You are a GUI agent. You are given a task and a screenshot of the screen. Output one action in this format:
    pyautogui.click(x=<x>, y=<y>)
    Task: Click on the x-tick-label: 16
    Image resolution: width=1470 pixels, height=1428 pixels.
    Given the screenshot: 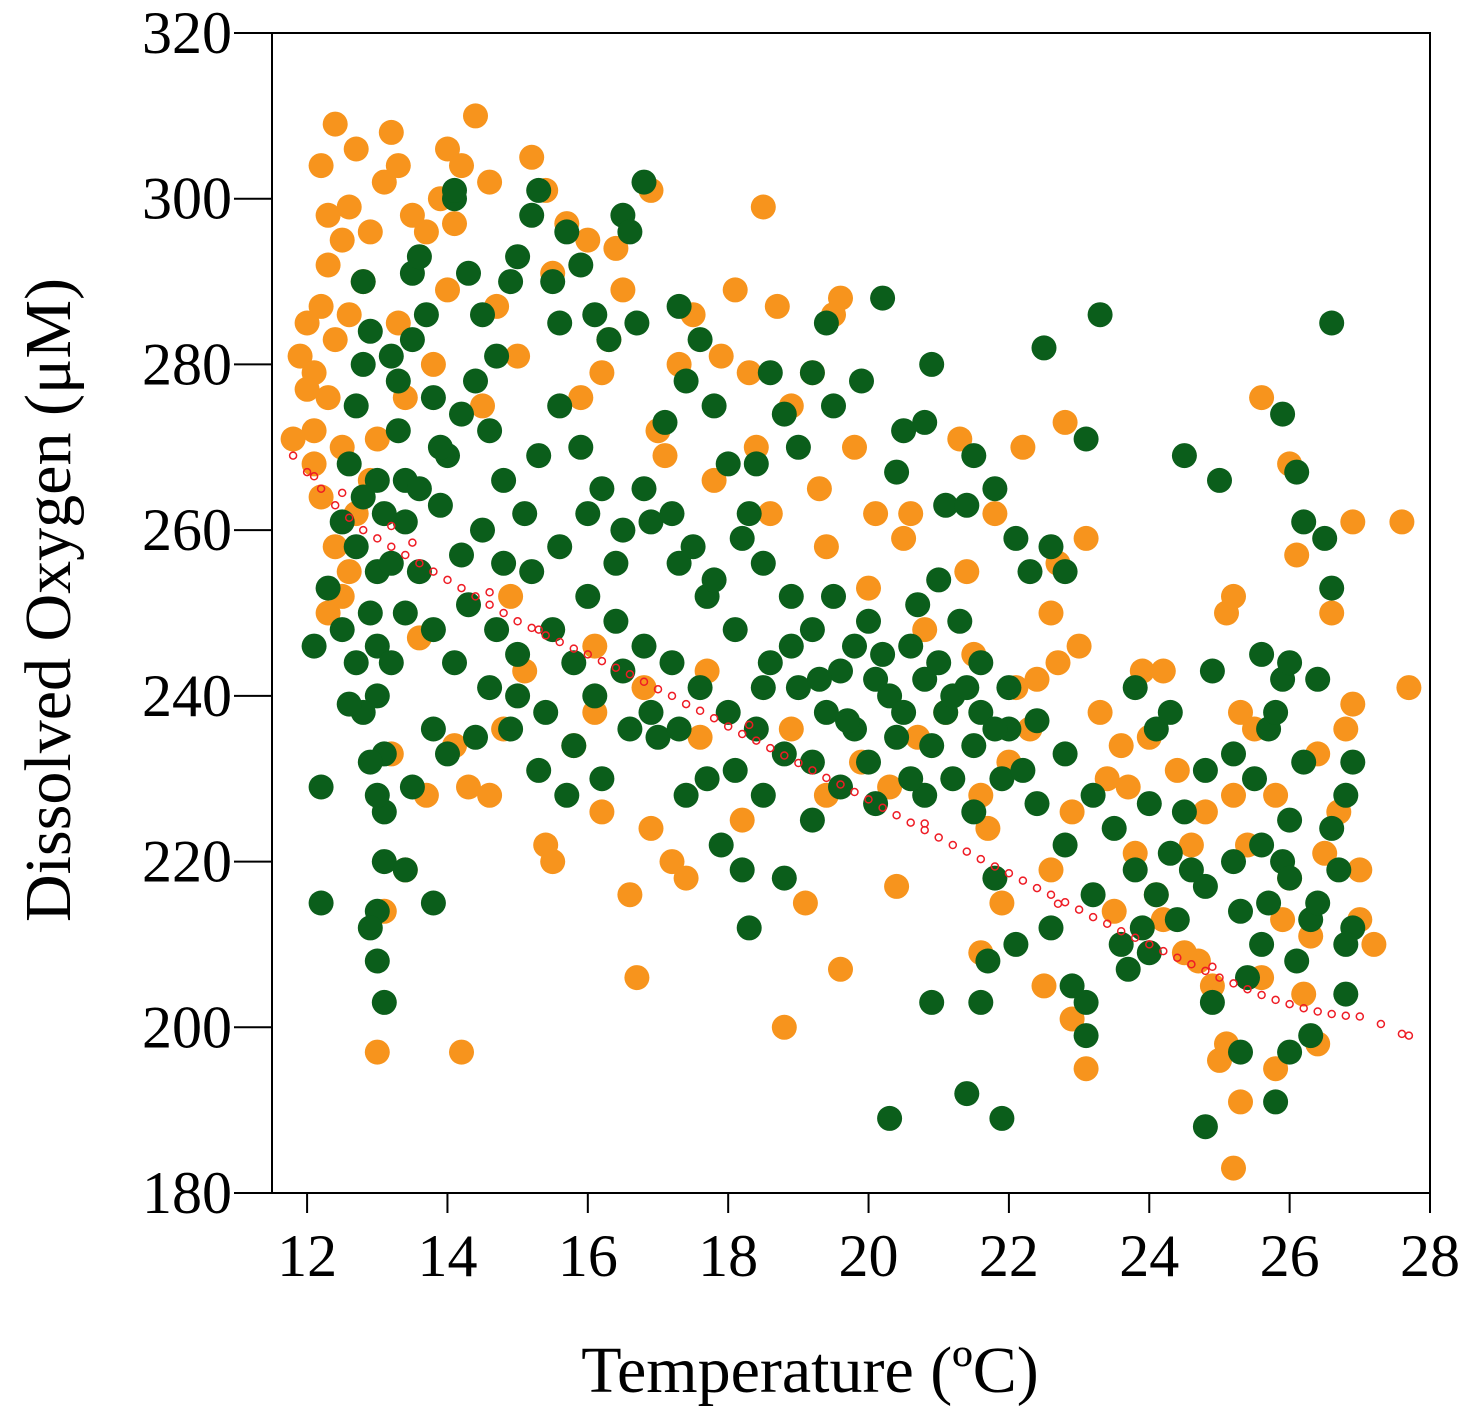 What is the action you would take?
    pyautogui.click(x=588, y=1256)
    